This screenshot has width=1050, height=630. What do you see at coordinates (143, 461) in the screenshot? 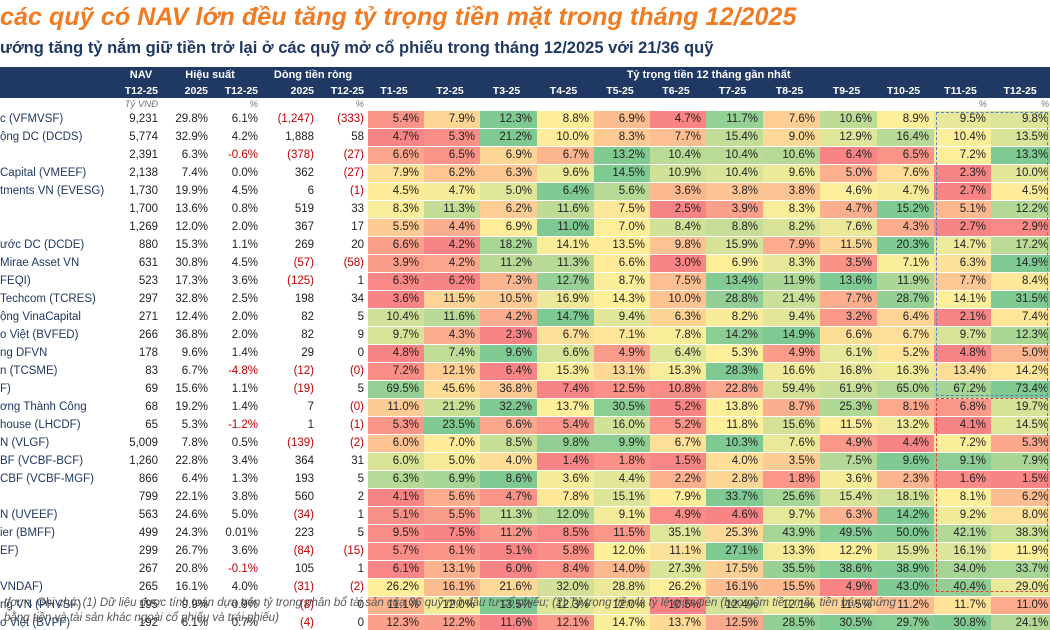
I see `nav-value: 1,260` at bounding box center [143, 461].